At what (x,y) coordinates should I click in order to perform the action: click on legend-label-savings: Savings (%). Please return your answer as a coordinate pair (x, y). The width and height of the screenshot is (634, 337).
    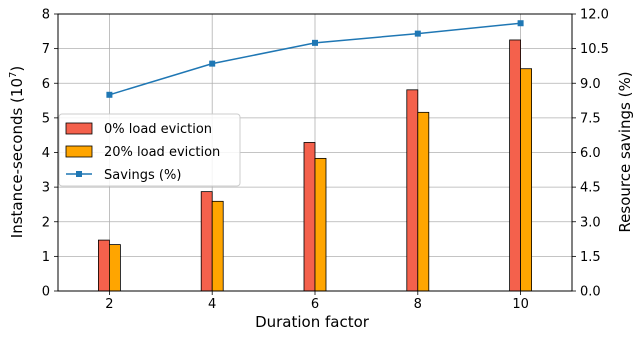
    Looking at the image, I should click on (142, 175).